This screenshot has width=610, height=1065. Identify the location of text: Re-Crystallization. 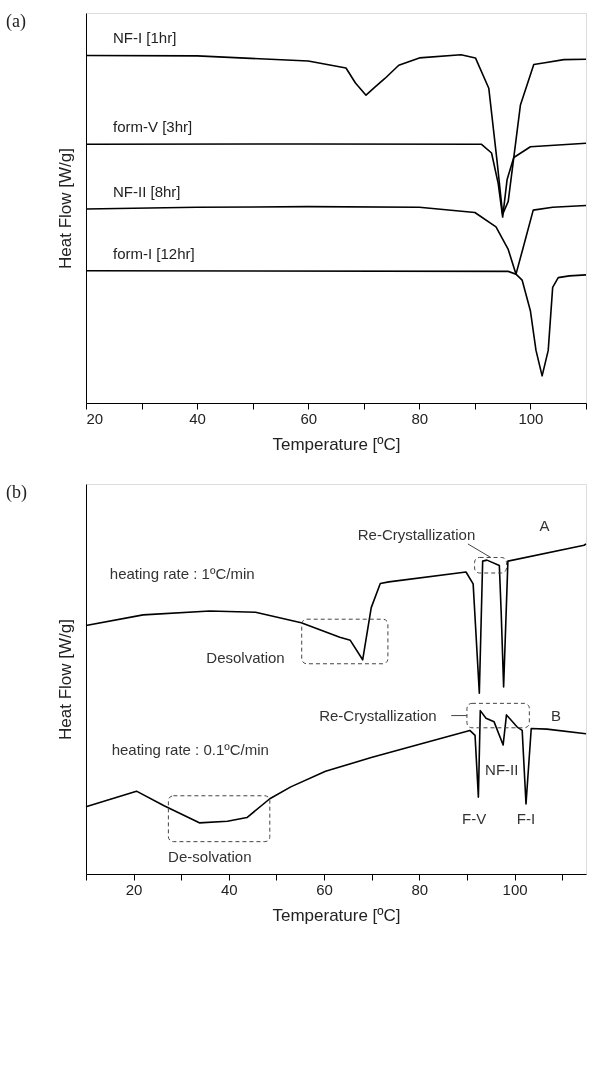
(416, 535).